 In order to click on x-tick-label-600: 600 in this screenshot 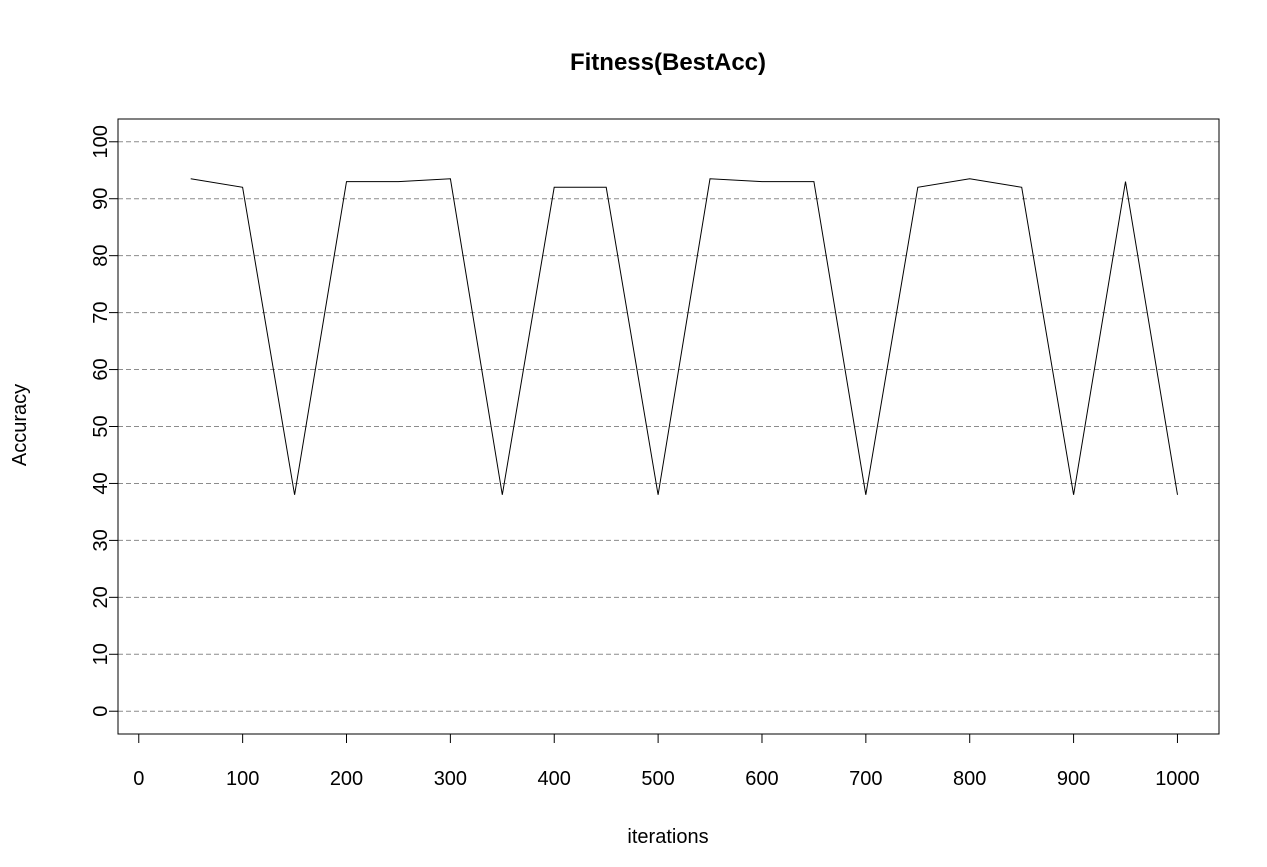, I will do `click(761, 779)`.